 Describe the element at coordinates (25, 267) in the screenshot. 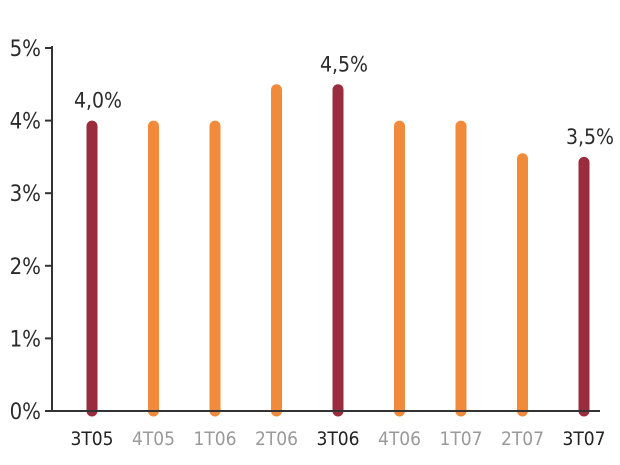

I see `y-tick-label: 2%` at that location.